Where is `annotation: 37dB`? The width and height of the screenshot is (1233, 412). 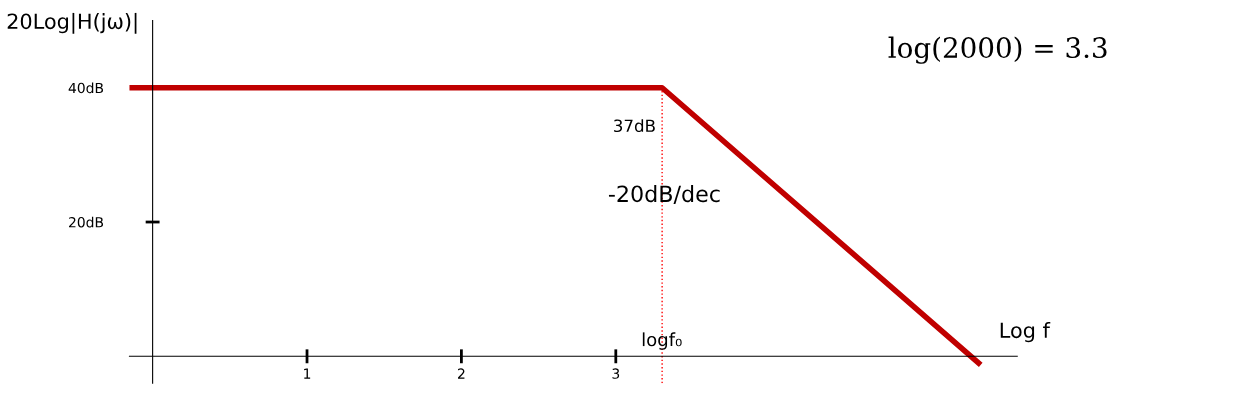 annotation: 37dB is located at coordinates (634, 126).